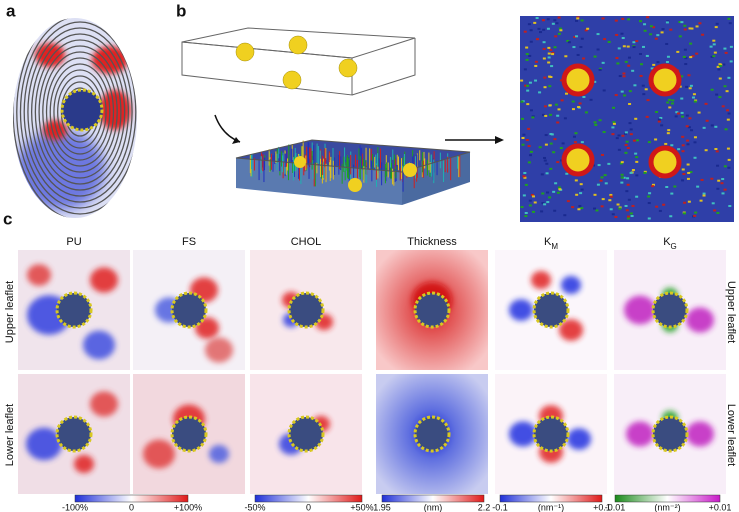 This screenshot has width=739, height=512. I want to click on colorbar-label: -0.01, so click(615, 507).